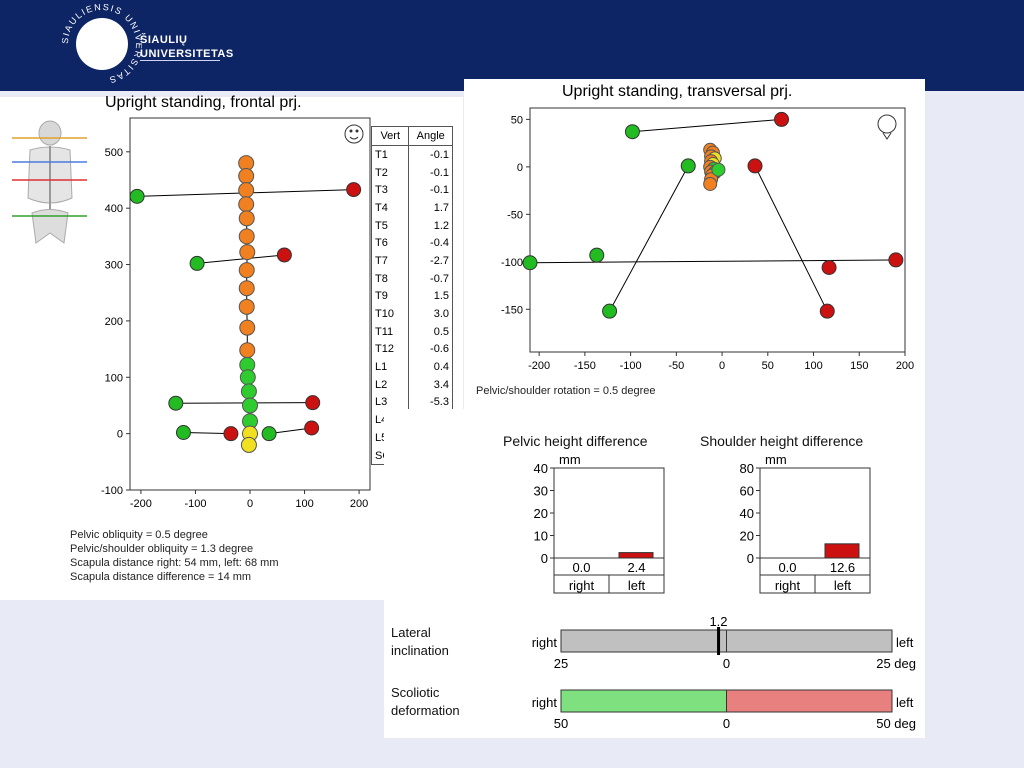  Describe the element at coordinates (203, 102) in the screenshot. I see `frontal-chart-title: Upright standing, frontal prj.` at that location.